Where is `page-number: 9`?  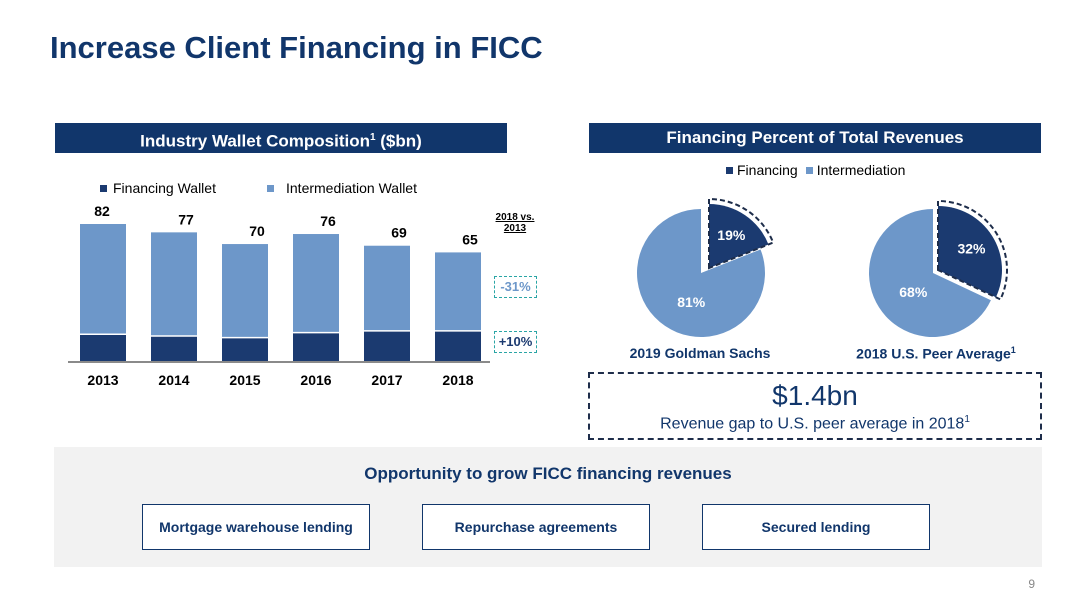 page-number: 9 is located at coordinates (1031, 584).